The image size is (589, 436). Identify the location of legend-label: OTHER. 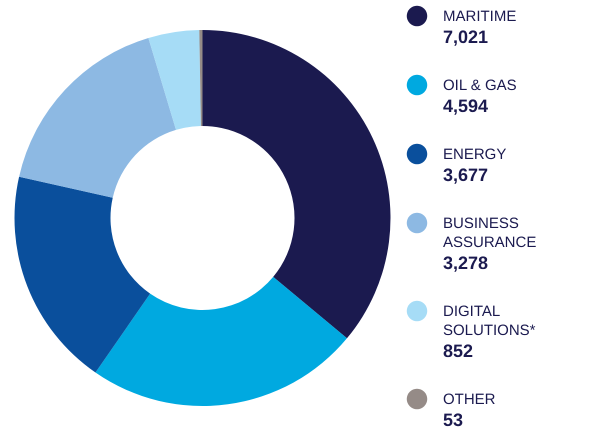
(469, 399).